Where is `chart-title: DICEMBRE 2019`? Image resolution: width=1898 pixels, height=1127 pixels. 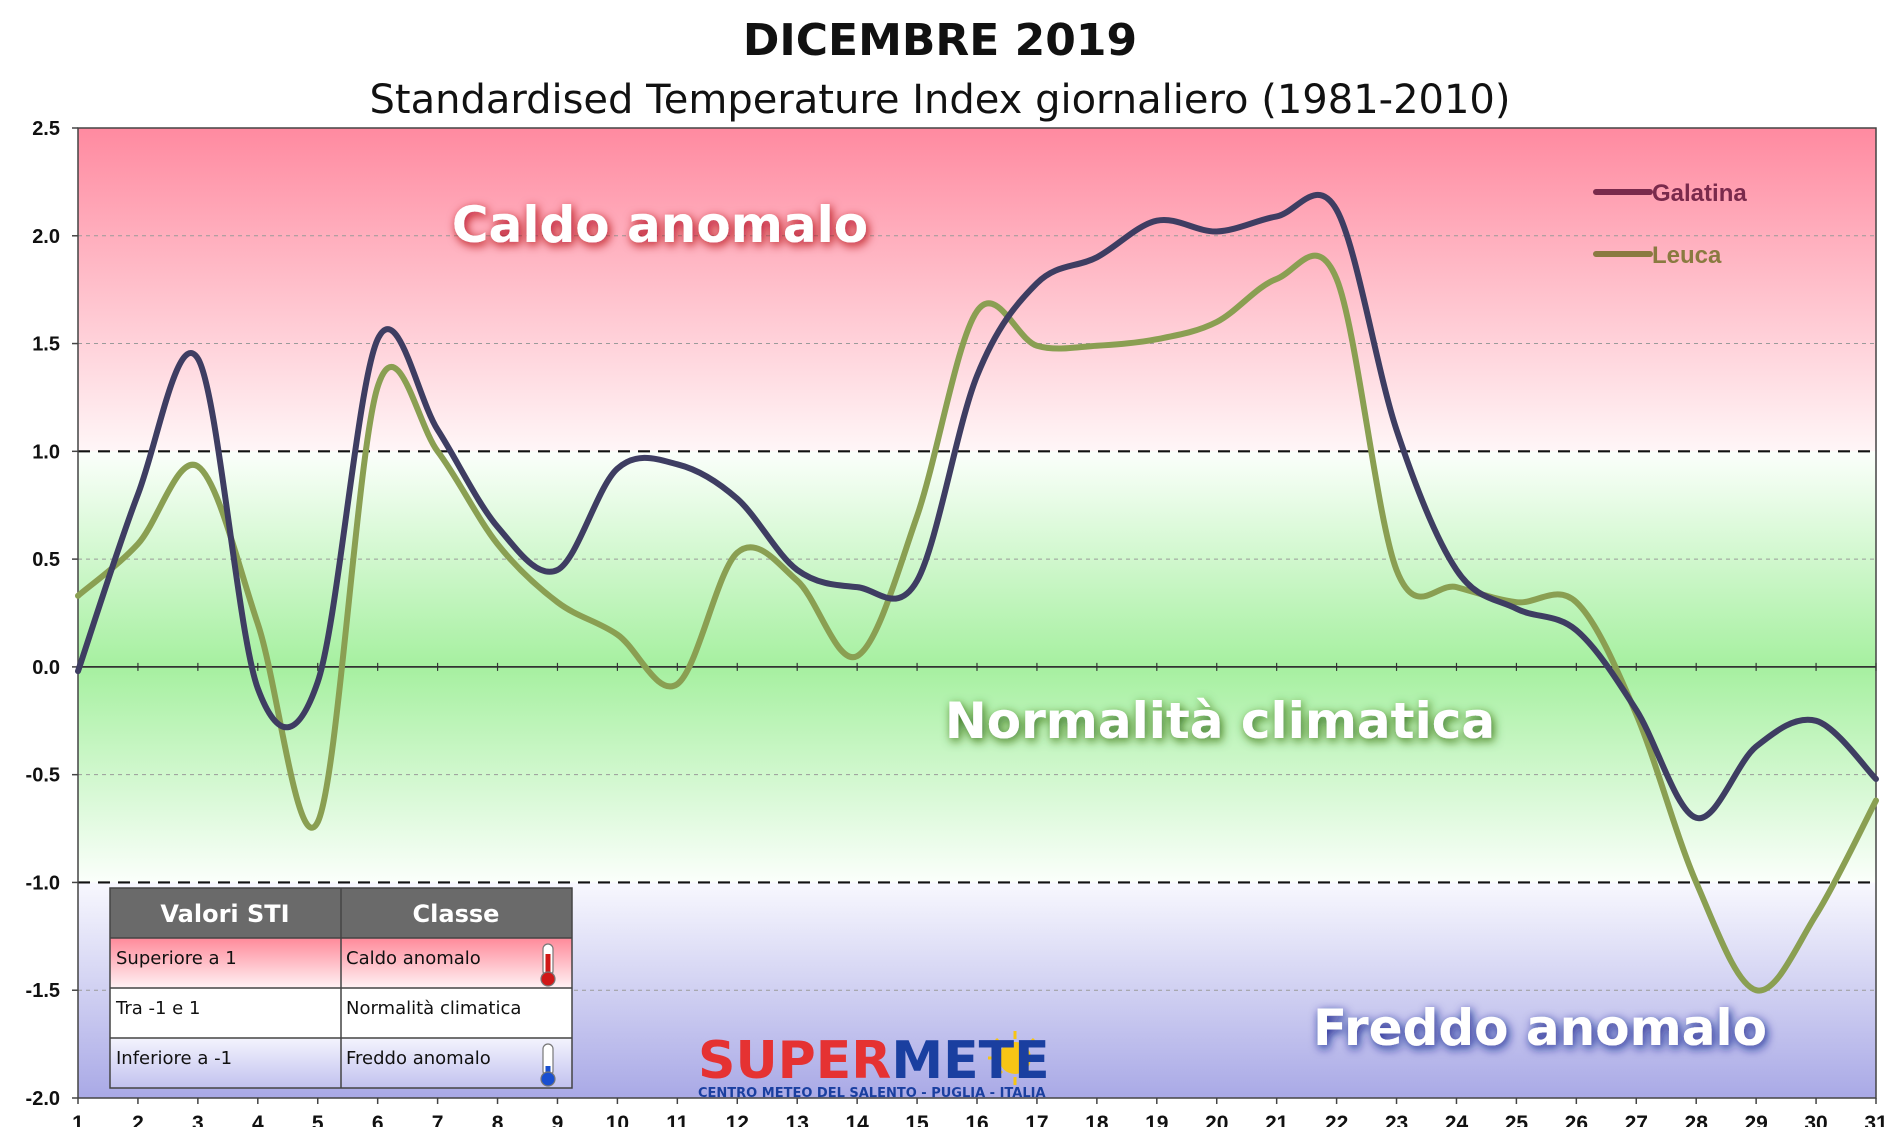
chart-title: DICEMBRE 2019 is located at coordinates (940, 40).